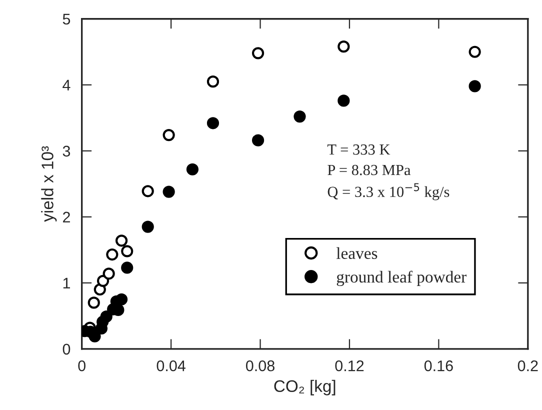  What do you see at coordinates (66, 349) in the screenshot?
I see `y-tick-label: 0` at bounding box center [66, 349].